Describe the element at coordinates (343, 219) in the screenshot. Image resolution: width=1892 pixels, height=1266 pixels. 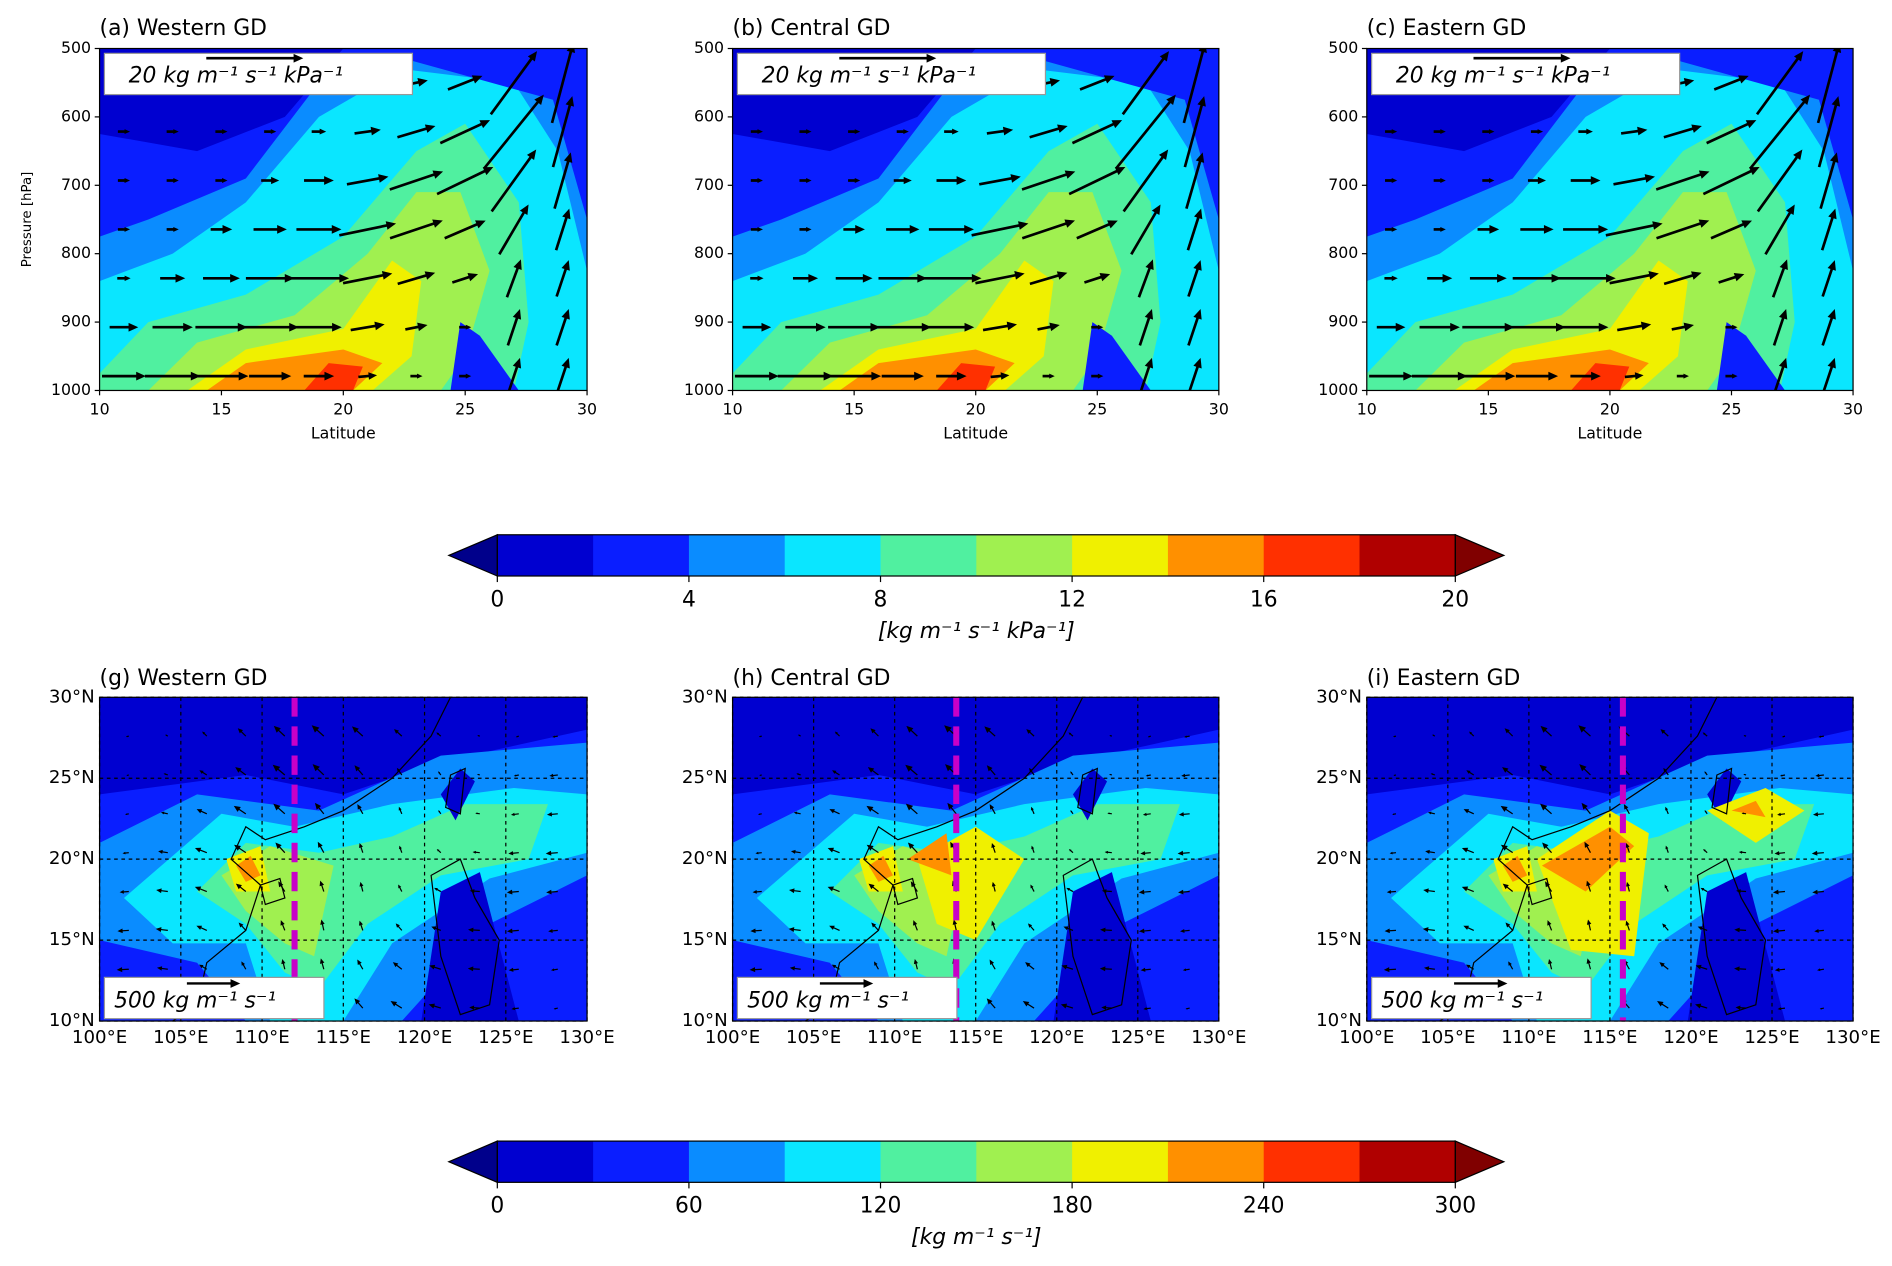
I see `field` at that location.